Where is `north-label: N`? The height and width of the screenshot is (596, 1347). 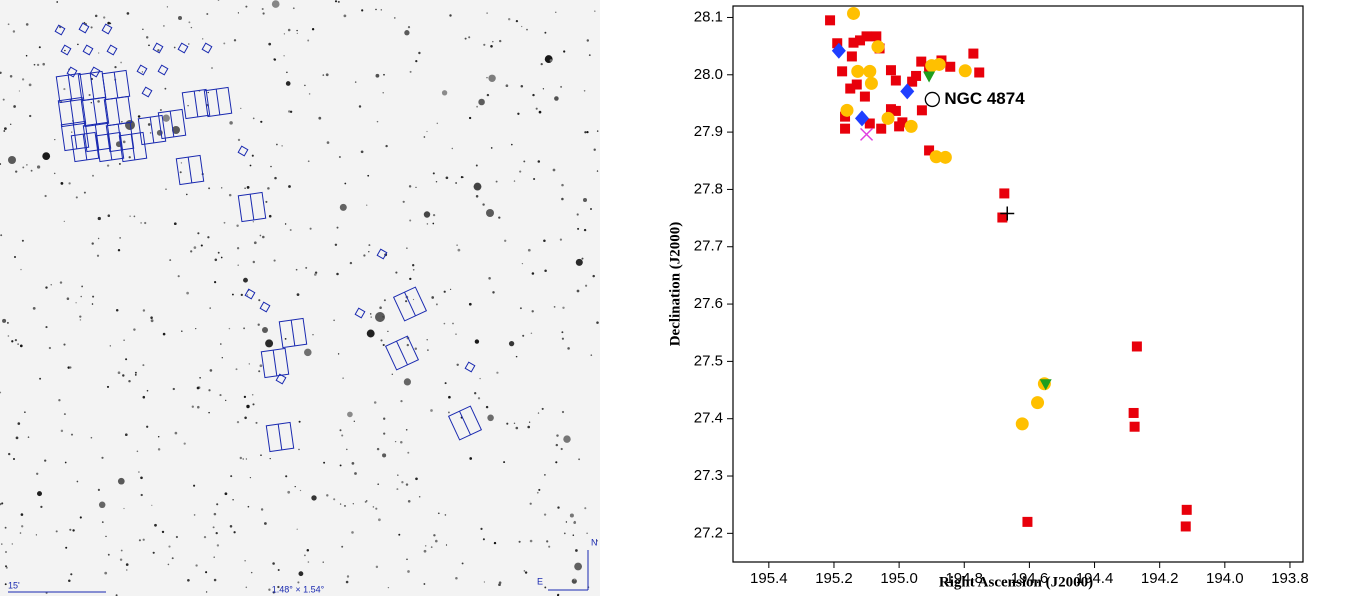 north-label: N is located at coordinates (594, 542).